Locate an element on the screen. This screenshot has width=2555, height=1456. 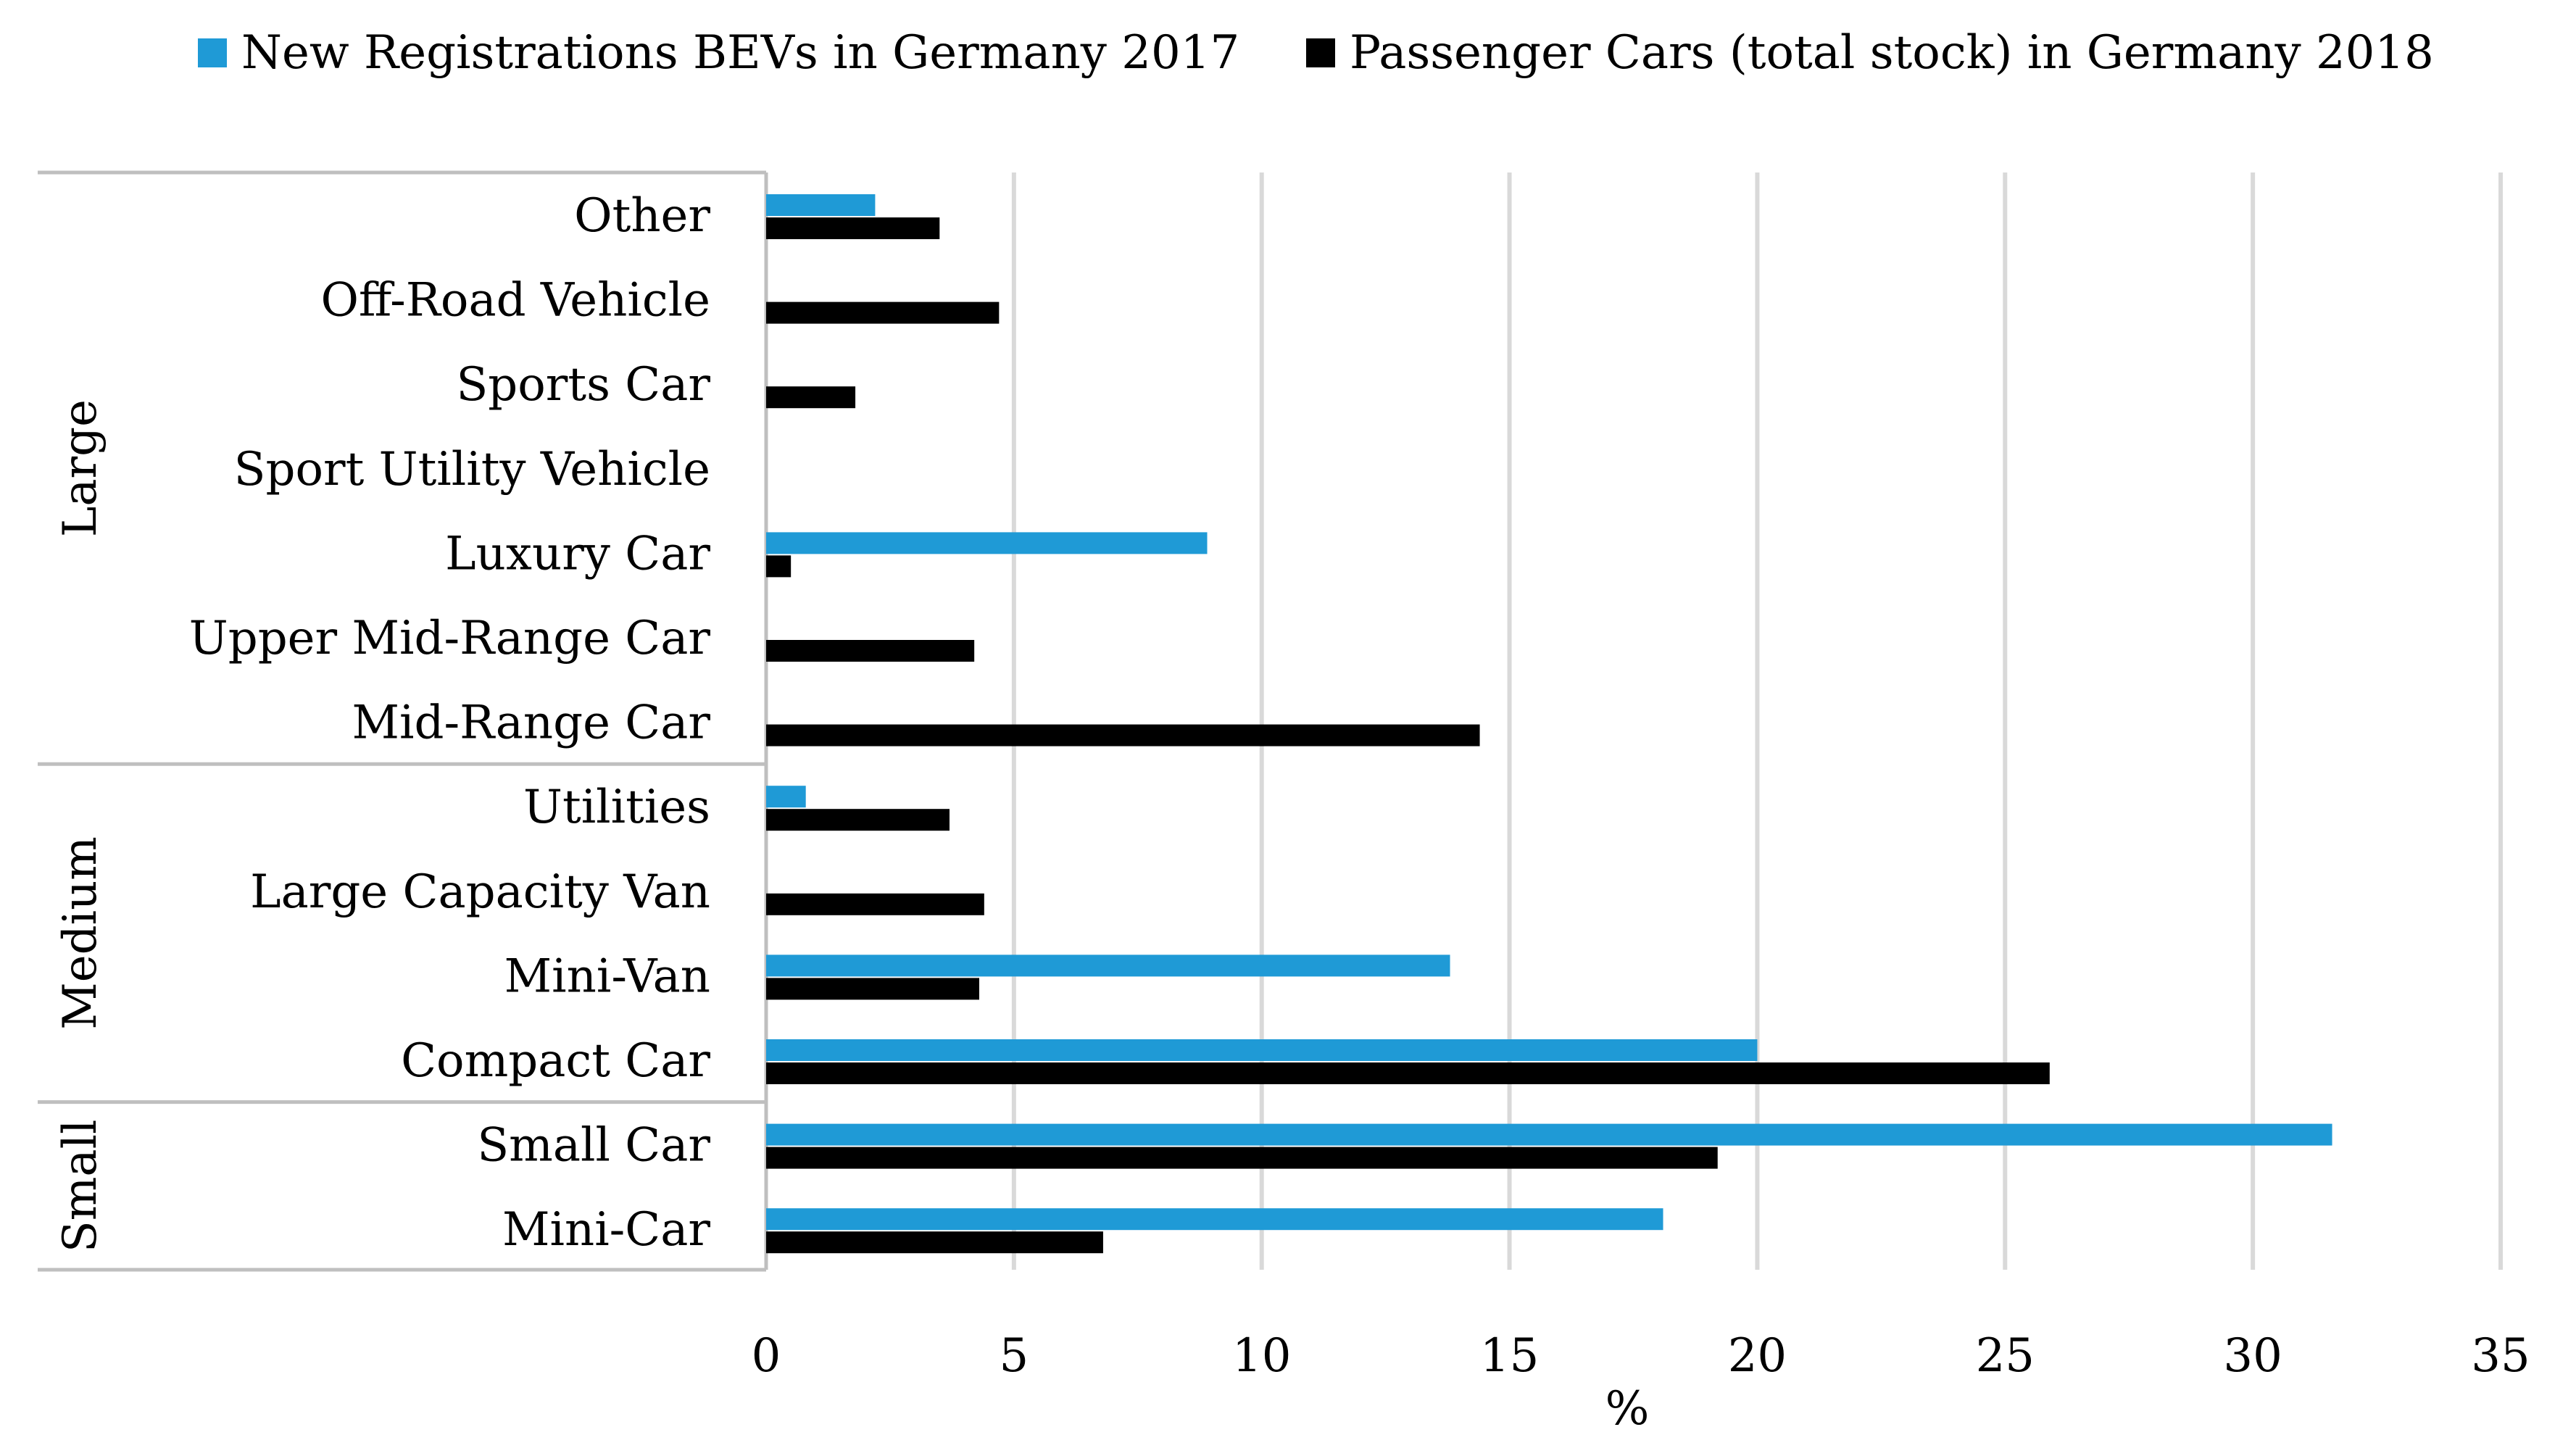
x-tick-10: 10 is located at coordinates (1262, 1356).